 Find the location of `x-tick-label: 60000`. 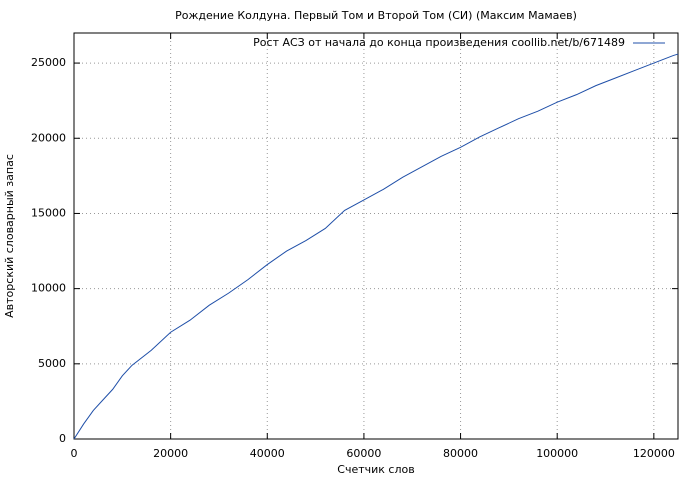

x-tick-label: 60000 is located at coordinates (363, 453).